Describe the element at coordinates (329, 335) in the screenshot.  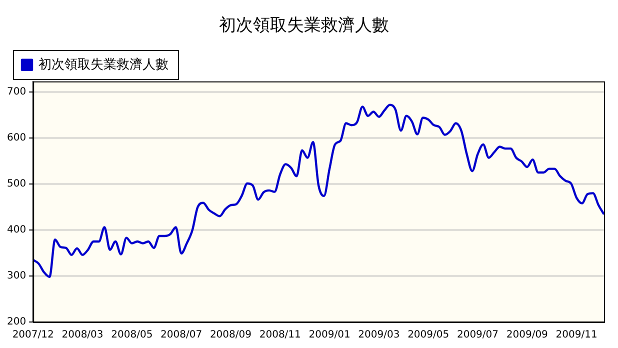
I see `x-tick-label: 2009/01` at that location.